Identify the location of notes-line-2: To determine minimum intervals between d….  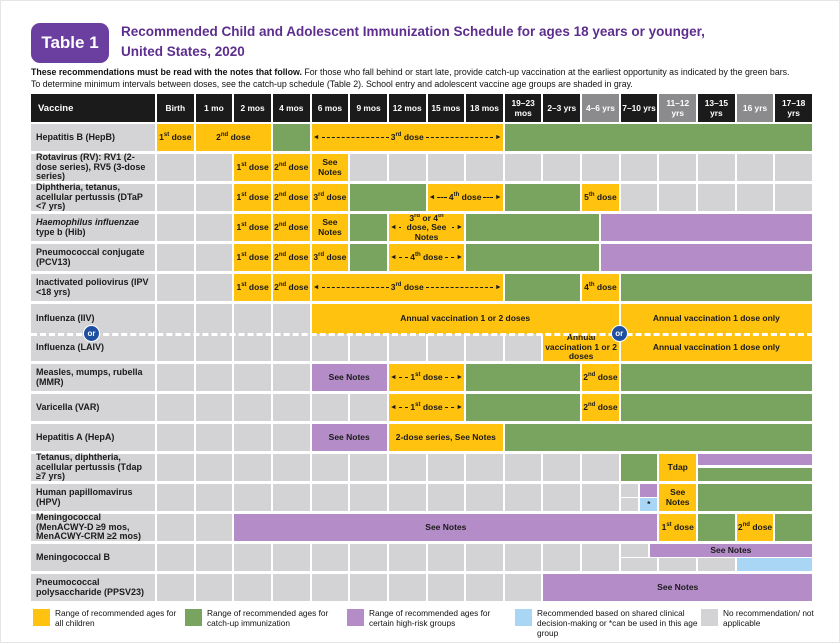
(332, 83).